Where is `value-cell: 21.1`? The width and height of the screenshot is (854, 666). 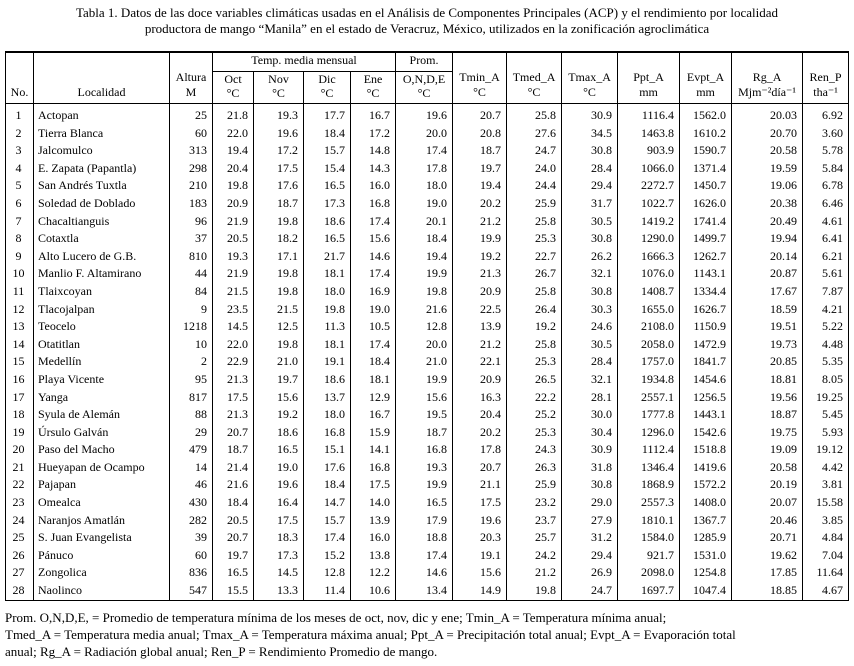 value-cell: 21.1 is located at coordinates (480, 485).